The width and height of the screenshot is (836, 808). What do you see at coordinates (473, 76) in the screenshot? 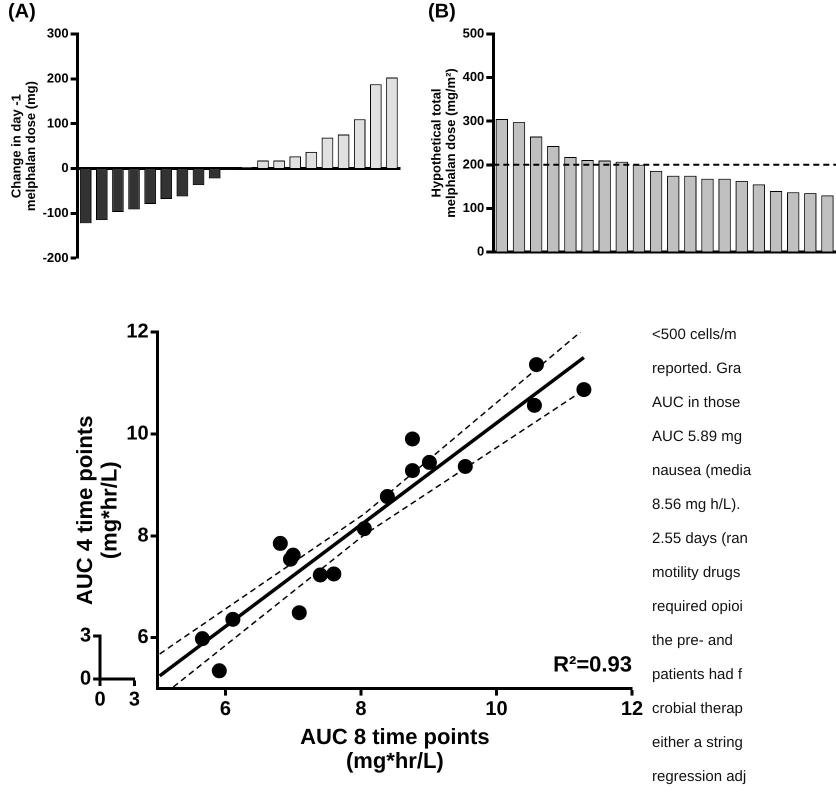
I see `y-tick-label: 400` at bounding box center [473, 76].